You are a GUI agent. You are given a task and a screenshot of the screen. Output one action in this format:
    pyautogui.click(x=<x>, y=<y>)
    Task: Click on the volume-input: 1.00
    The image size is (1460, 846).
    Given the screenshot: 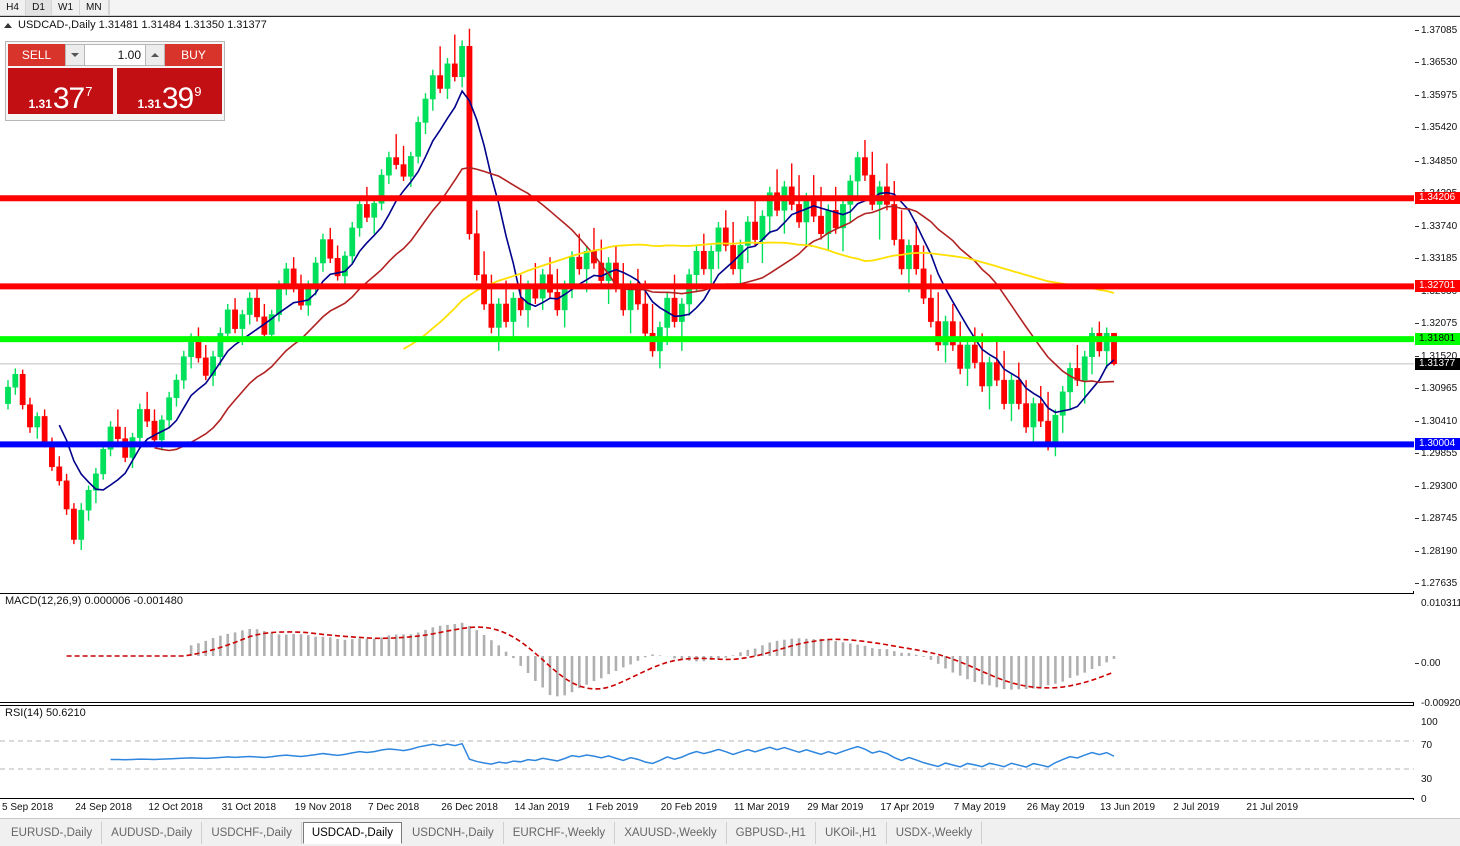 What is the action you would take?
    pyautogui.click(x=115, y=55)
    